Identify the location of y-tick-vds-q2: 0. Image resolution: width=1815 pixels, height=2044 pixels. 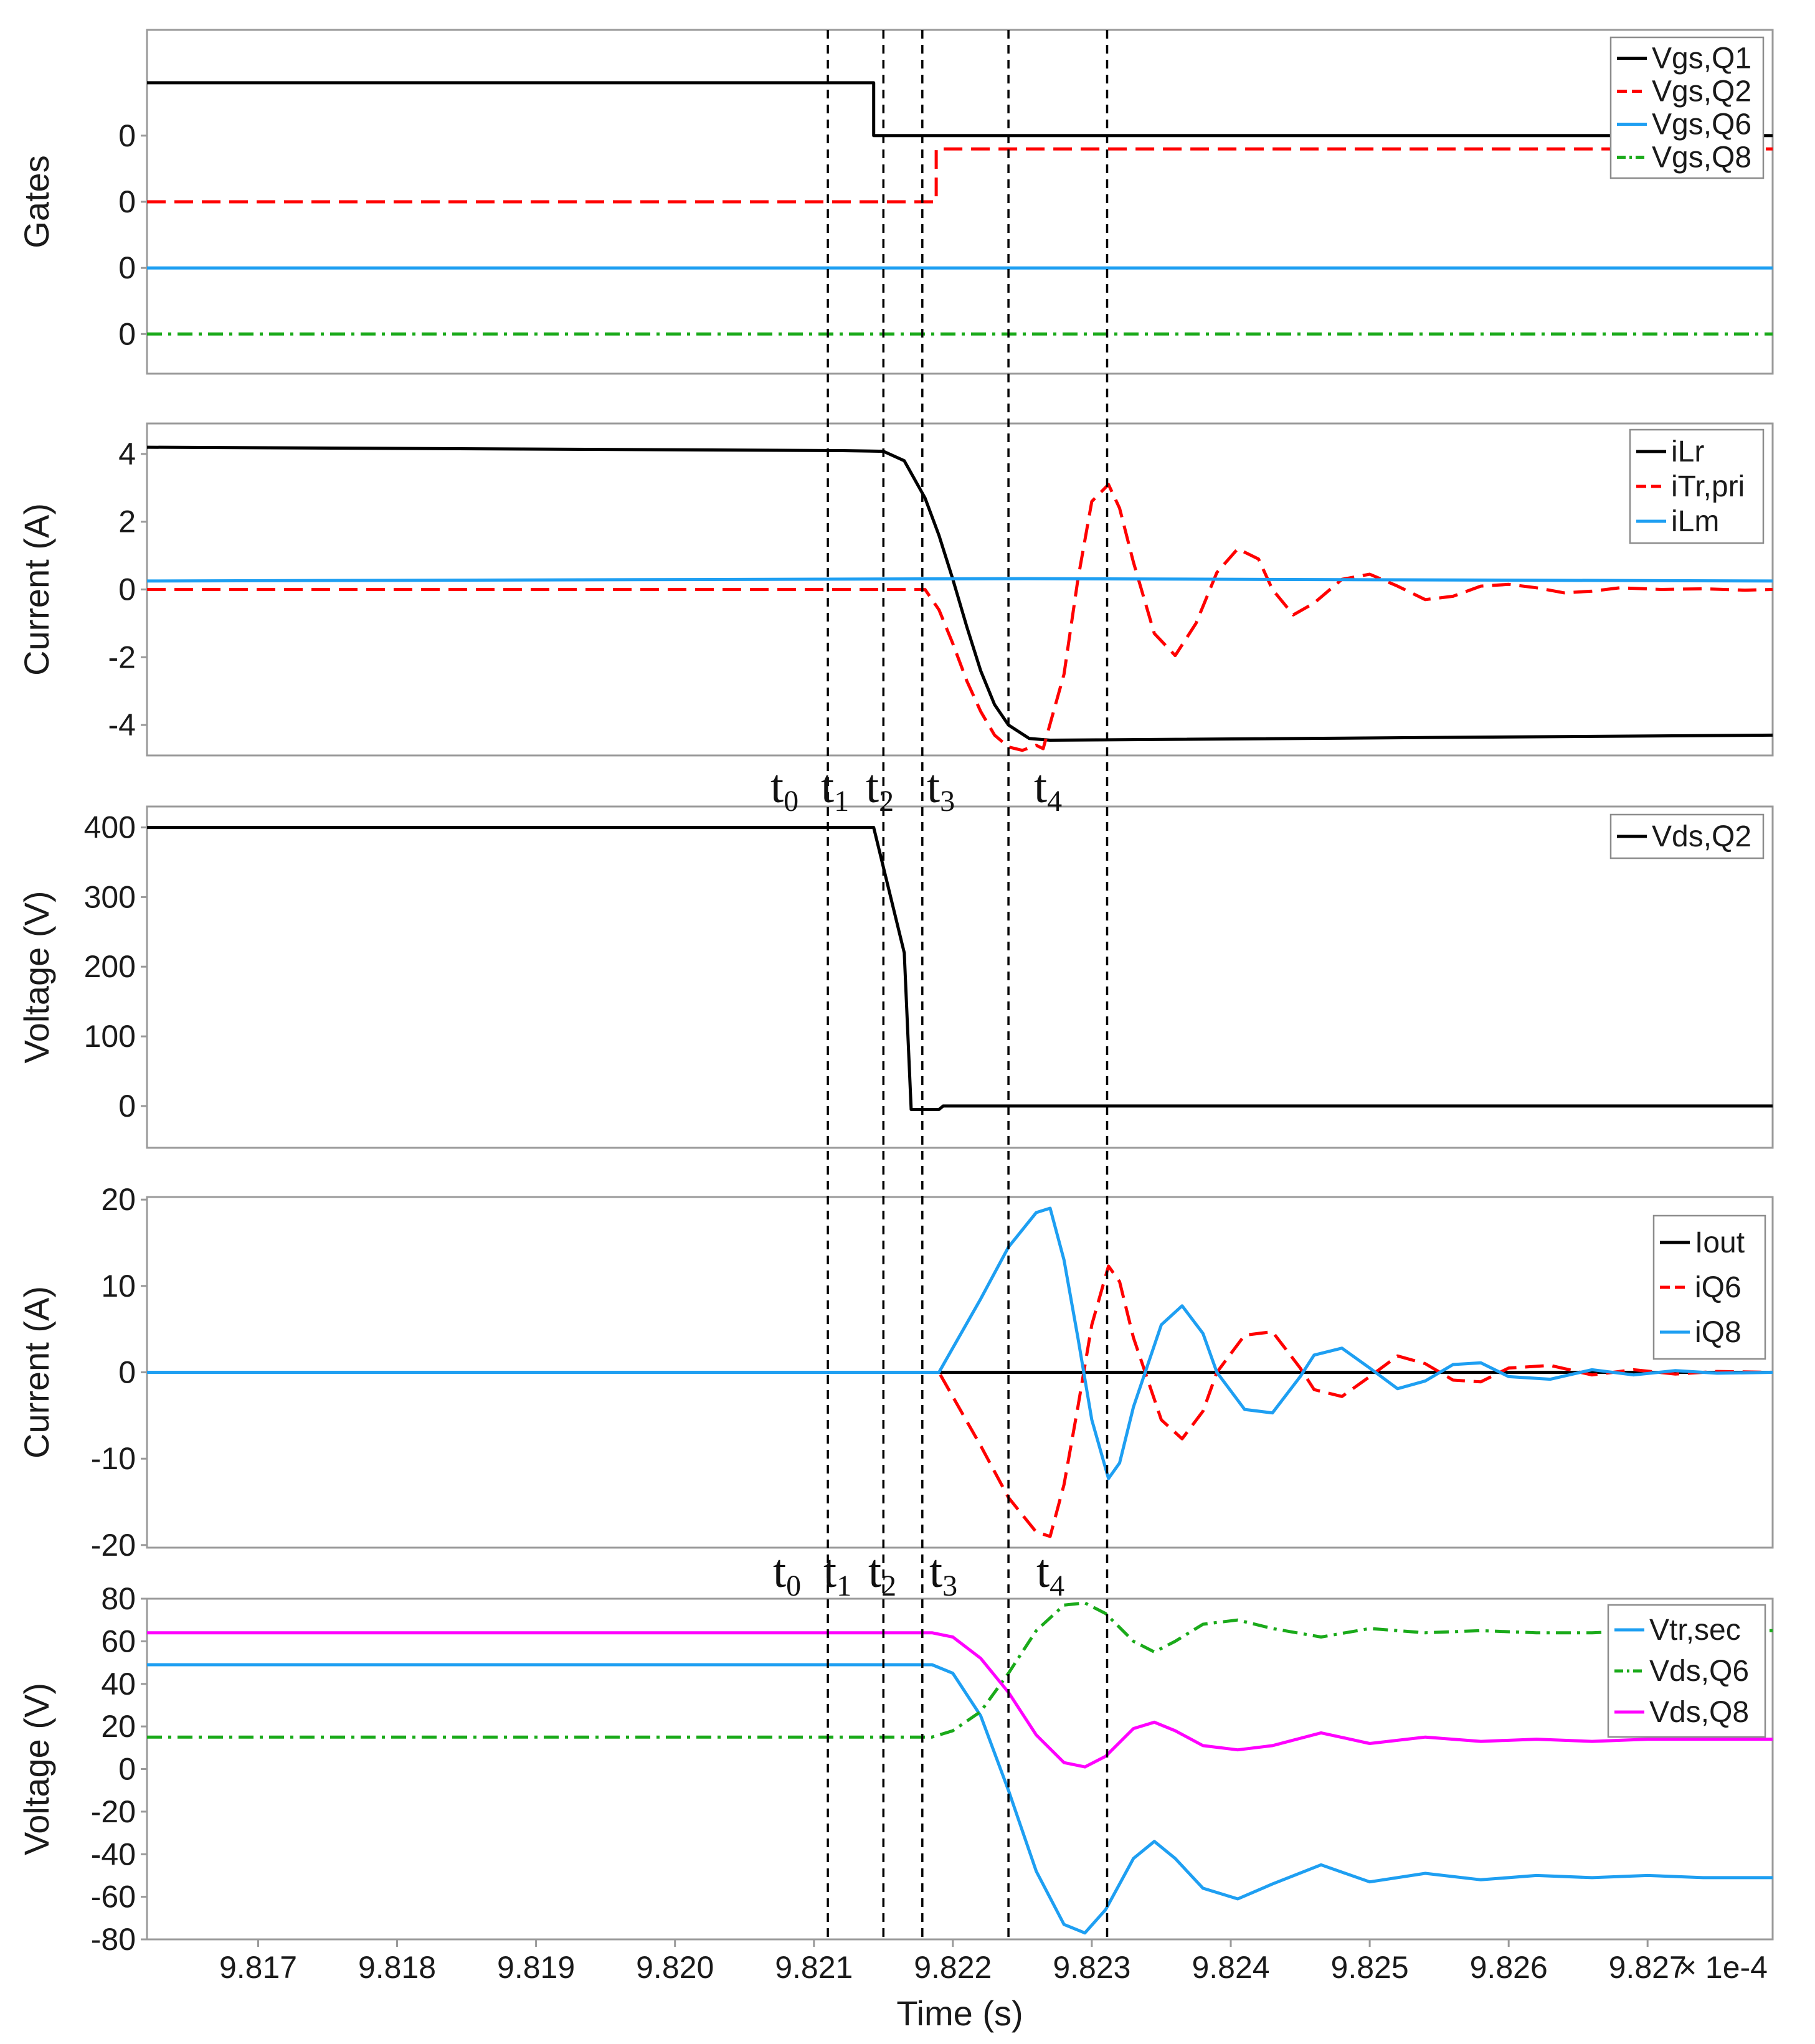
(127, 1106).